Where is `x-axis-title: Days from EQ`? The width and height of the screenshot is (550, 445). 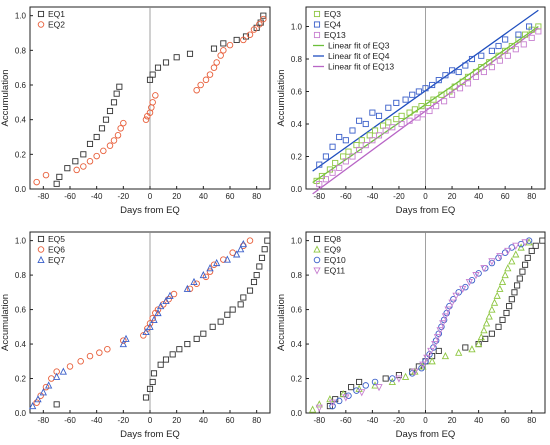
x-axis-title: Days from EQ is located at coordinates (150, 434).